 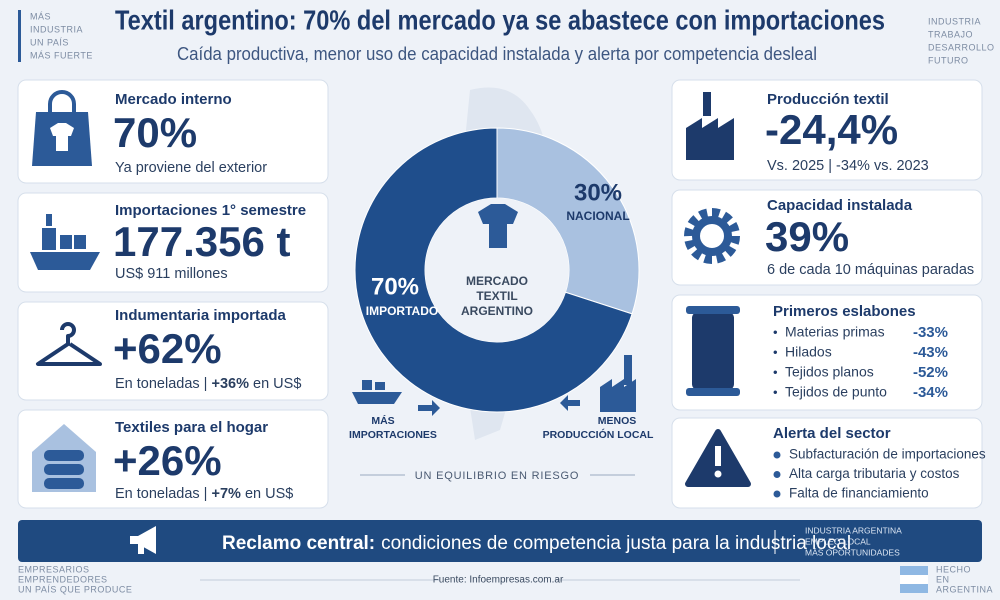 What do you see at coordinates (208, 384) in the screenshot?
I see `left-card-text: En toneladas | +36% en US$` at bounding box center [208, 384].